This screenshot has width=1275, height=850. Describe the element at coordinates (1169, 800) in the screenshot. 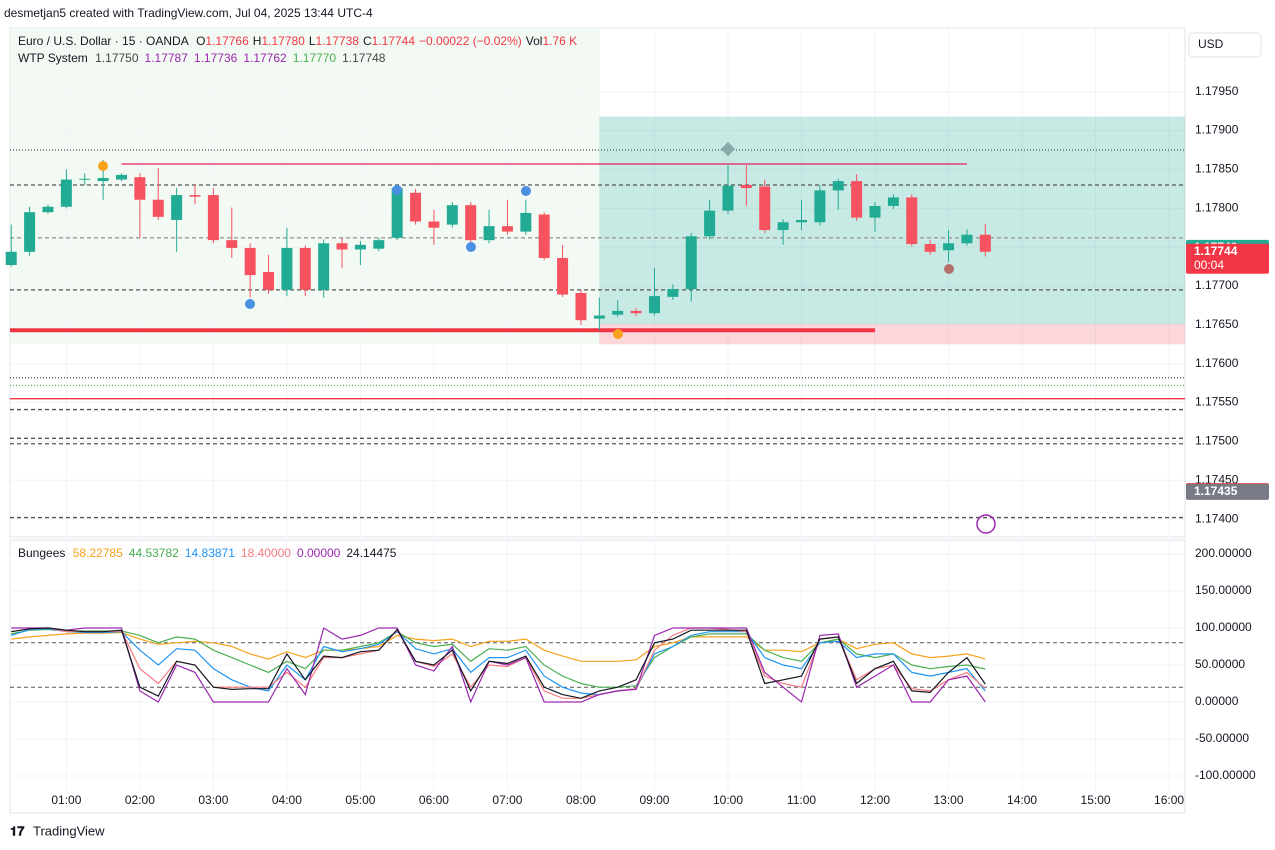

I see `x-tick-label: 16:00` at that location.